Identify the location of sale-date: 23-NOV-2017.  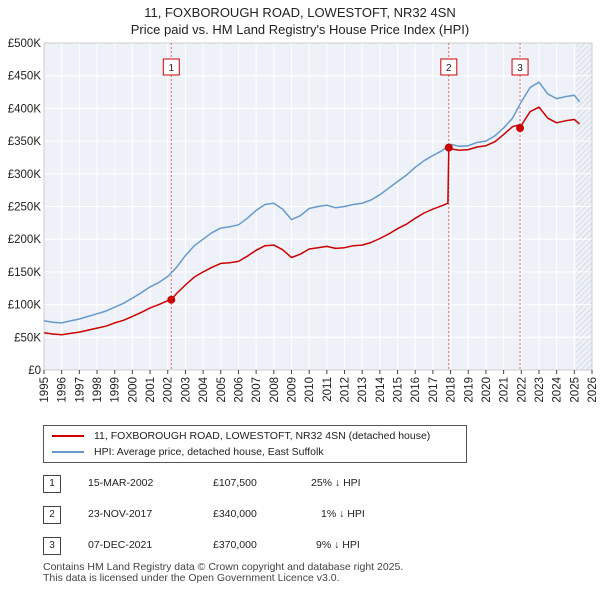
(120, 514).